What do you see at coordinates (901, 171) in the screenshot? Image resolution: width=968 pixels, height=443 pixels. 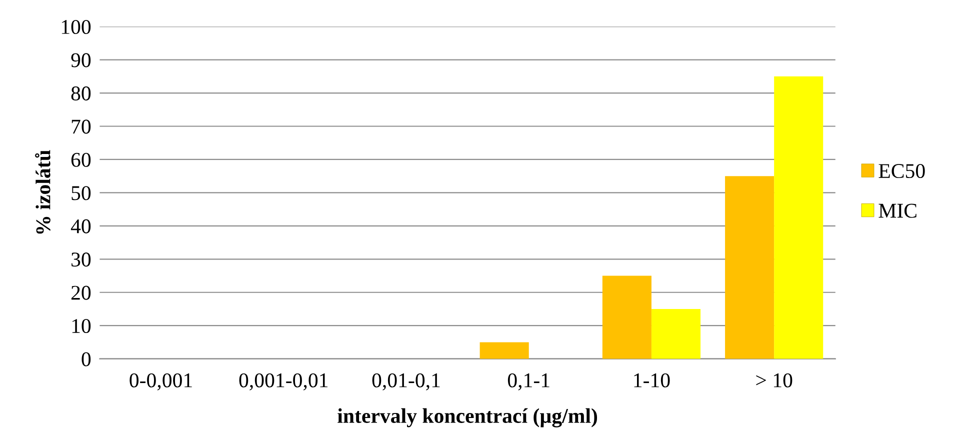 I see `legend-label: EC50` at bounding box center [901, 171].